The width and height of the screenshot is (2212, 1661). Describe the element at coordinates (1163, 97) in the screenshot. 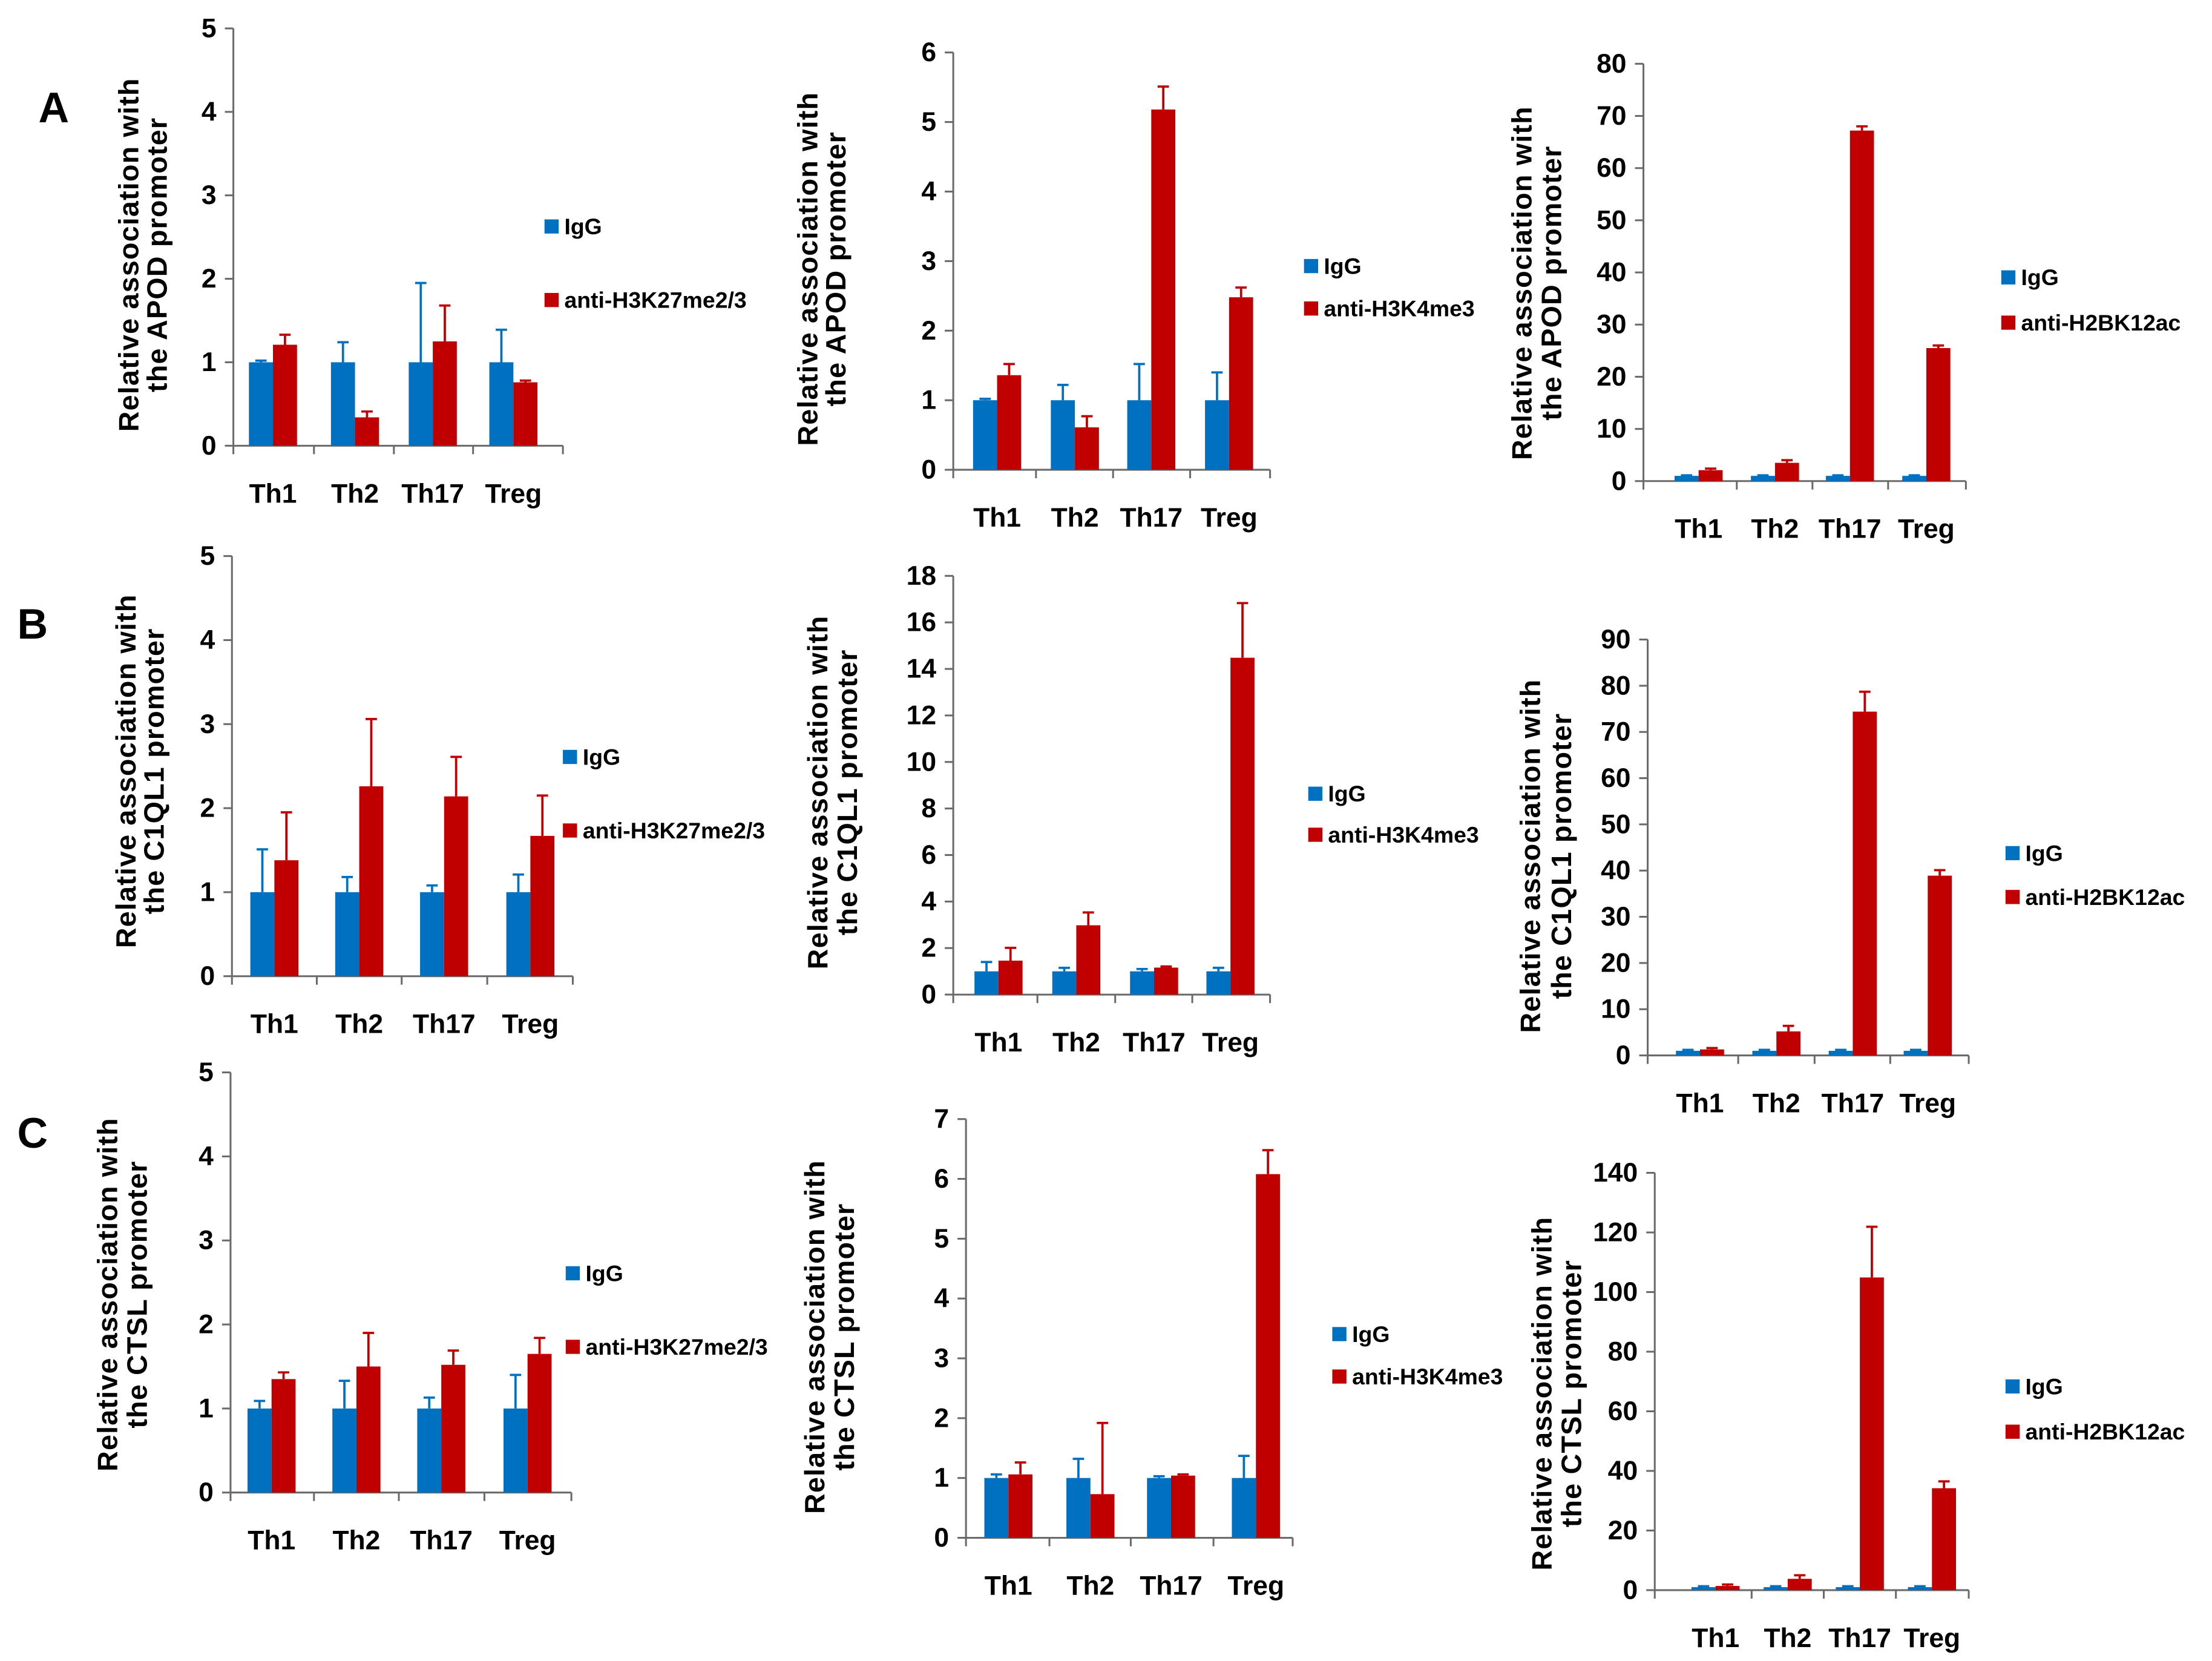

I see `error-bar-anti-h3k4me3-th17` at that location.